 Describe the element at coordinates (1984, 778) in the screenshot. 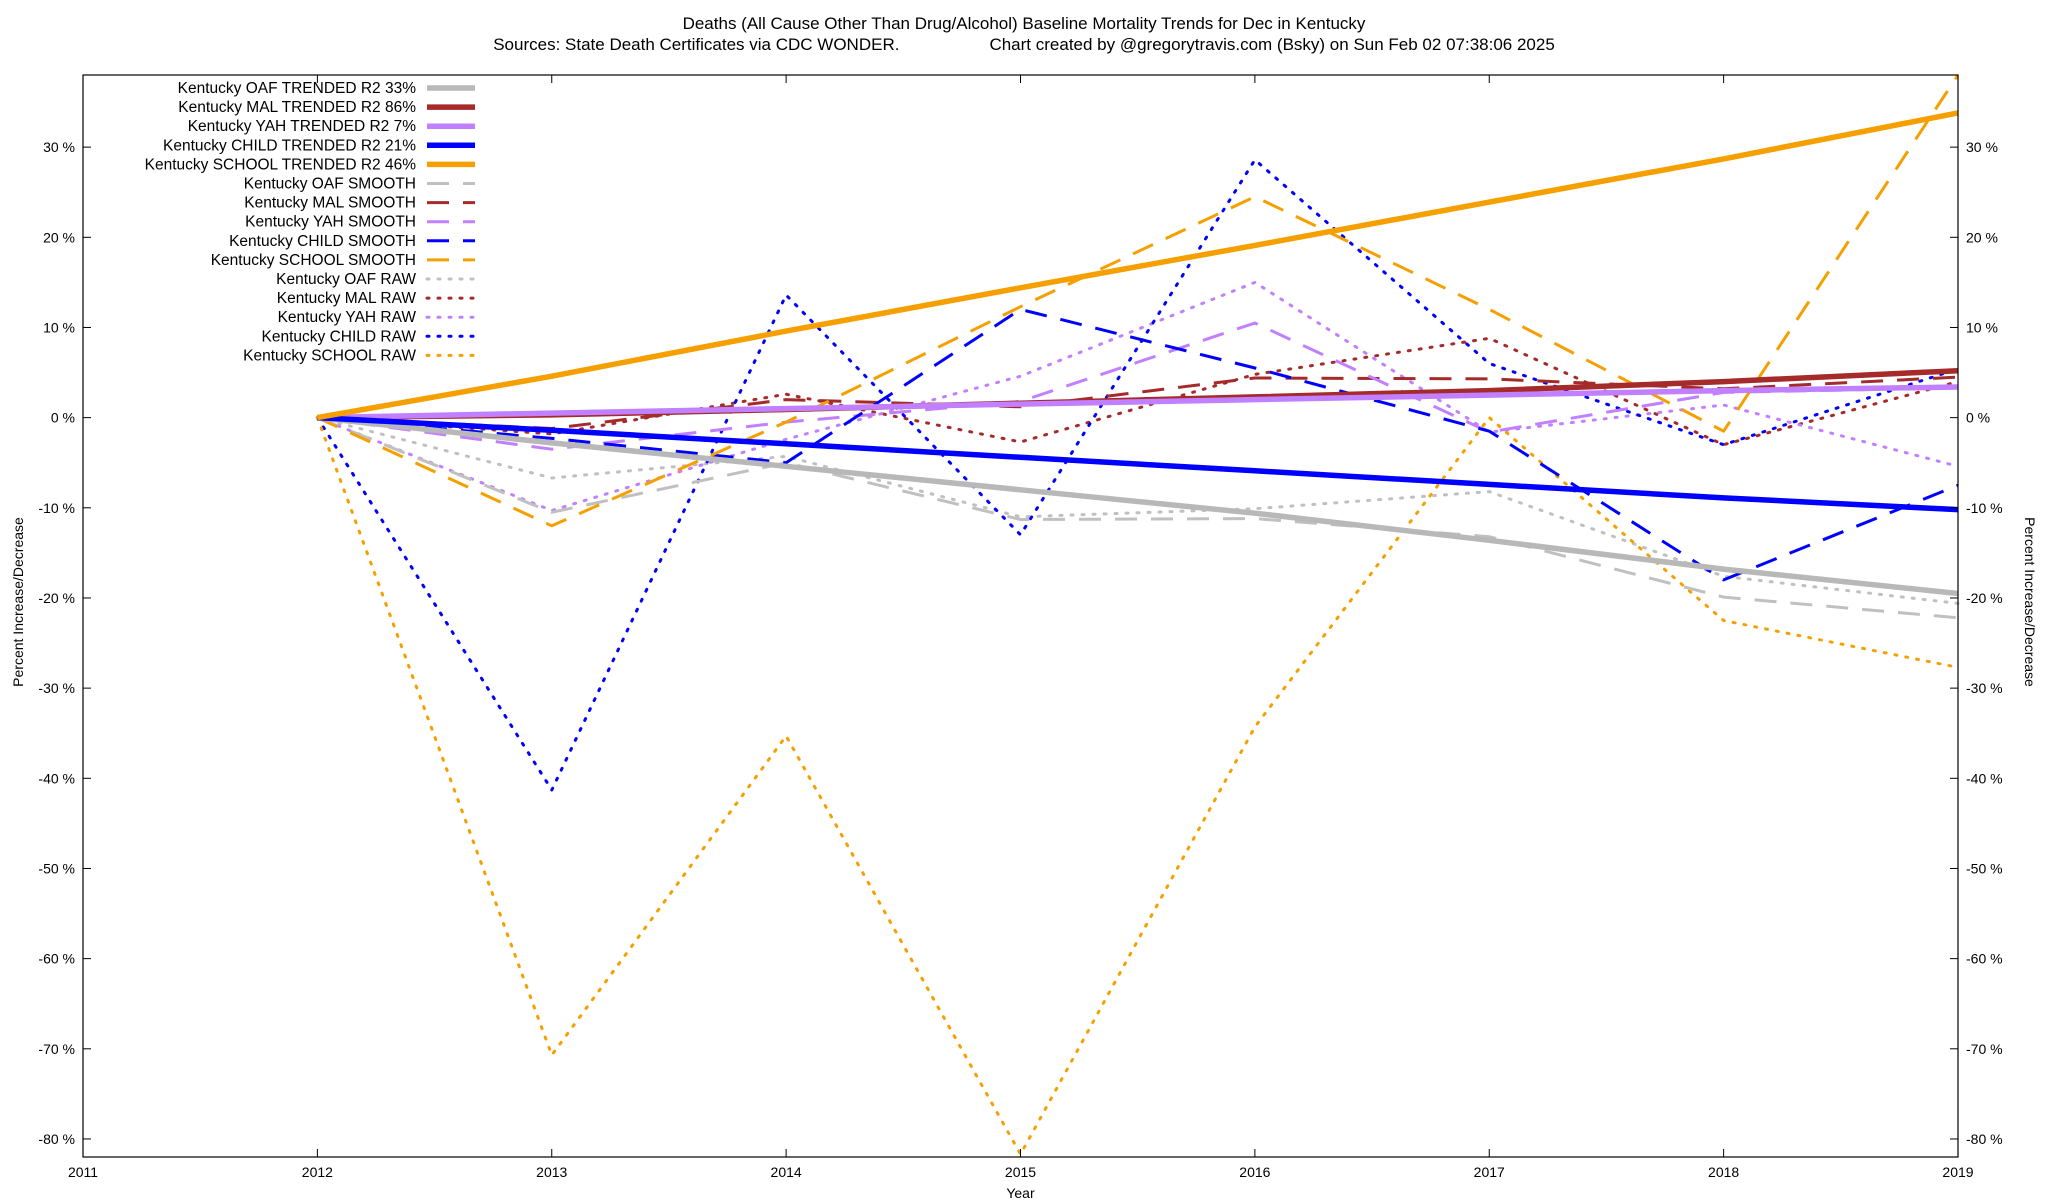

I see `y-tick-label-right: -40 %` at that location.